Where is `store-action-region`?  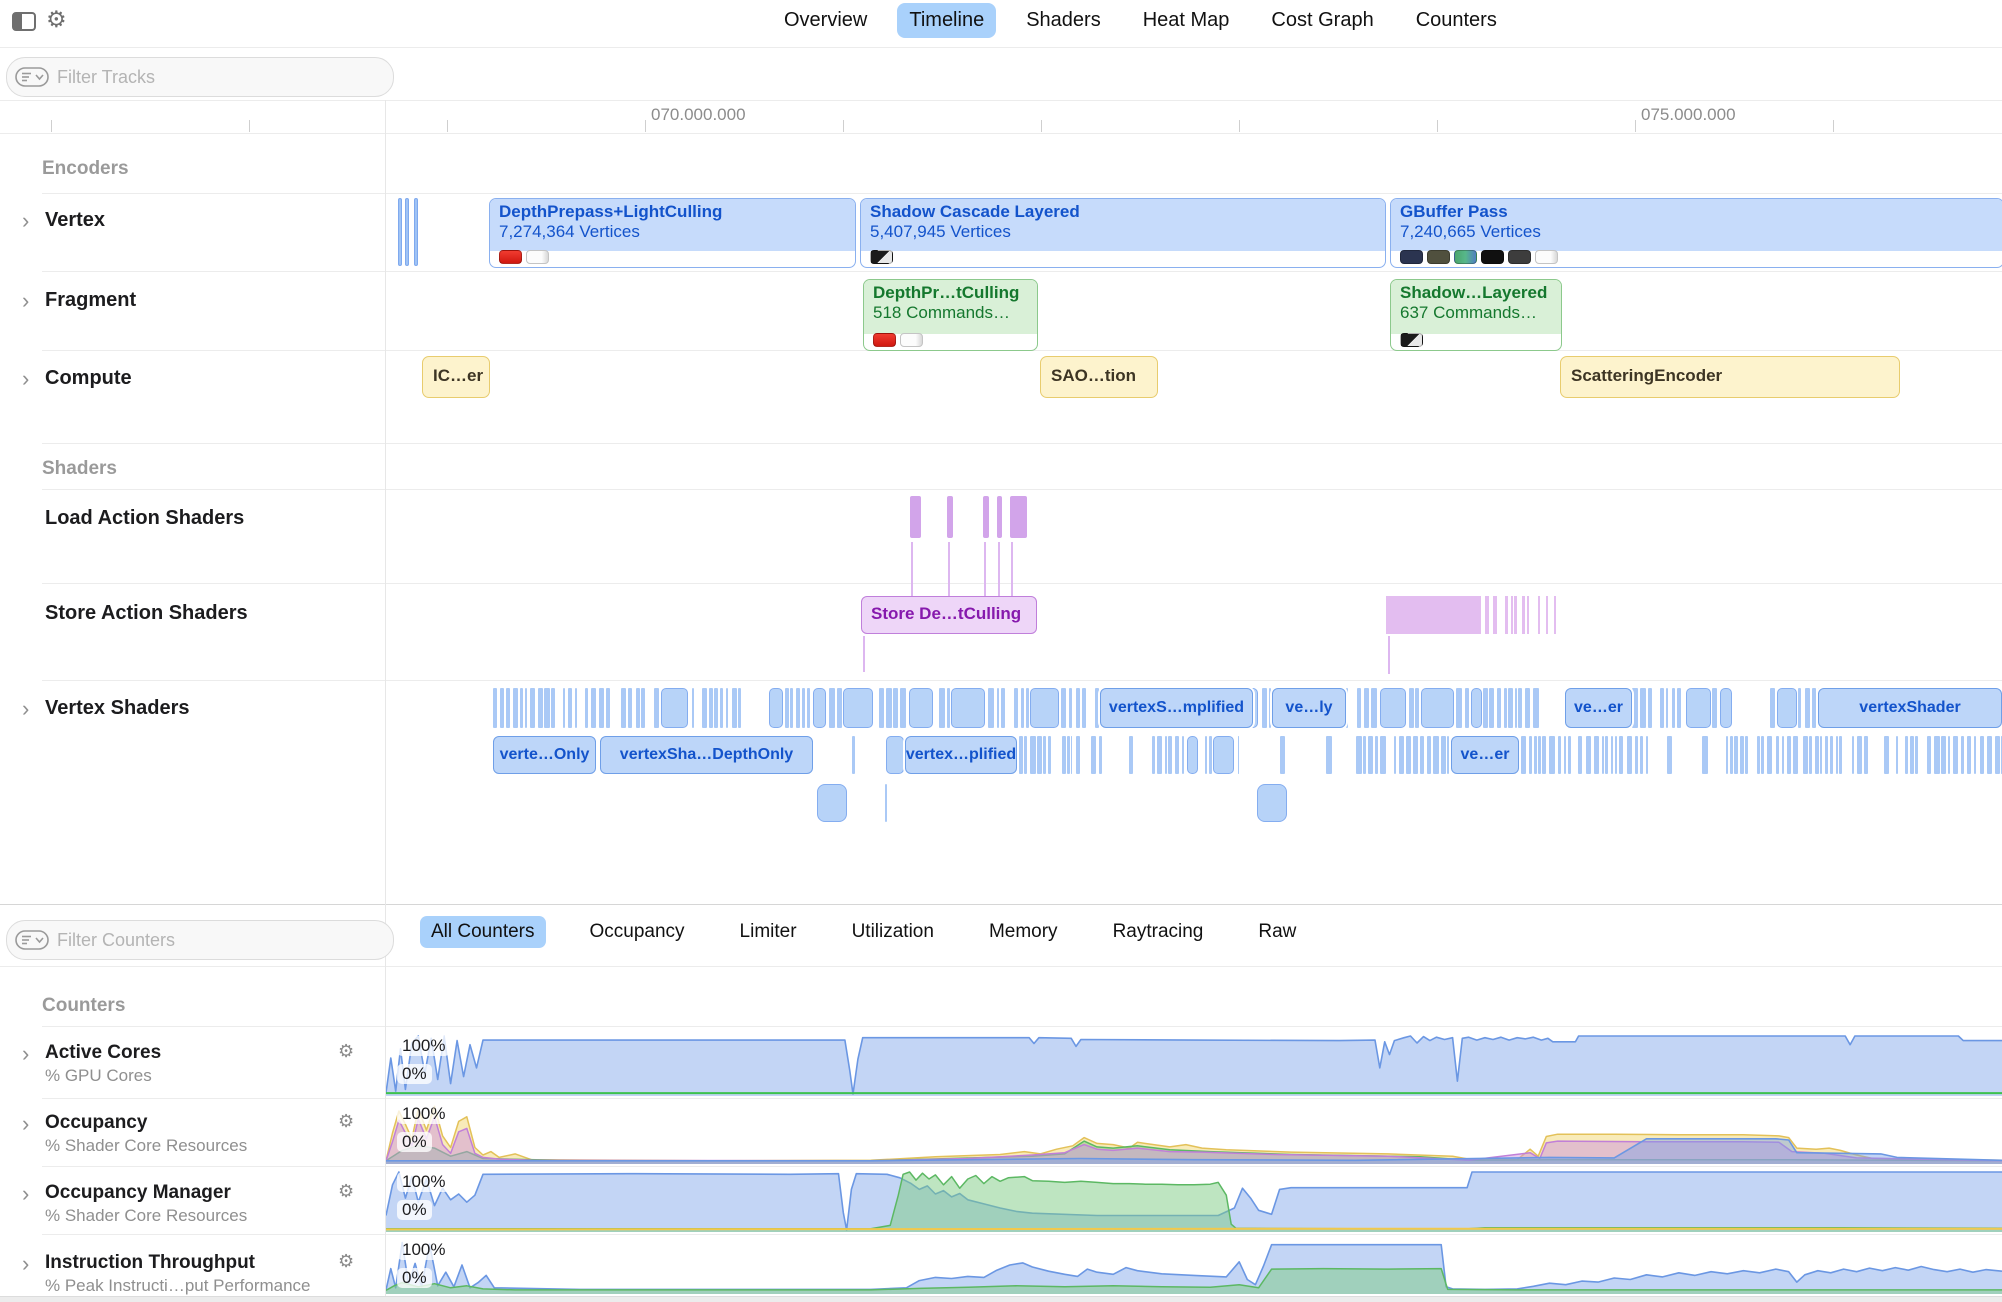
store-action-region is located at coordinates (1432, 615).